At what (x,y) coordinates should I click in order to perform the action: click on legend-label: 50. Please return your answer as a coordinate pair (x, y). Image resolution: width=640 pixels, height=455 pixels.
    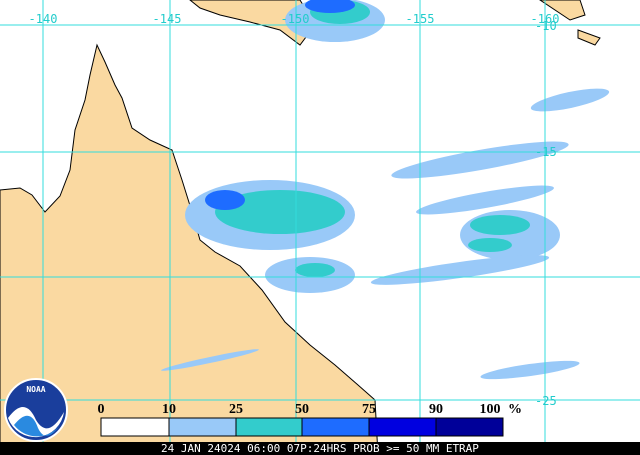
    Looking at the image, I should click on (302, 409).